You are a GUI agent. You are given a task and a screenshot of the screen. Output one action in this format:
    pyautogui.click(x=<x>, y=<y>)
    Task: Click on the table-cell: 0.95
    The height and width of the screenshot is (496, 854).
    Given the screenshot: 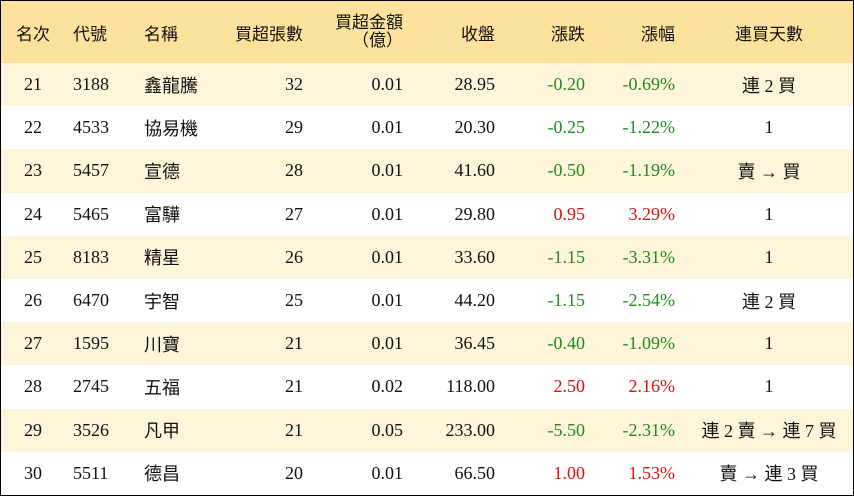 What is the action you would take?
    pyautogui.click(x=569, y=213)
    